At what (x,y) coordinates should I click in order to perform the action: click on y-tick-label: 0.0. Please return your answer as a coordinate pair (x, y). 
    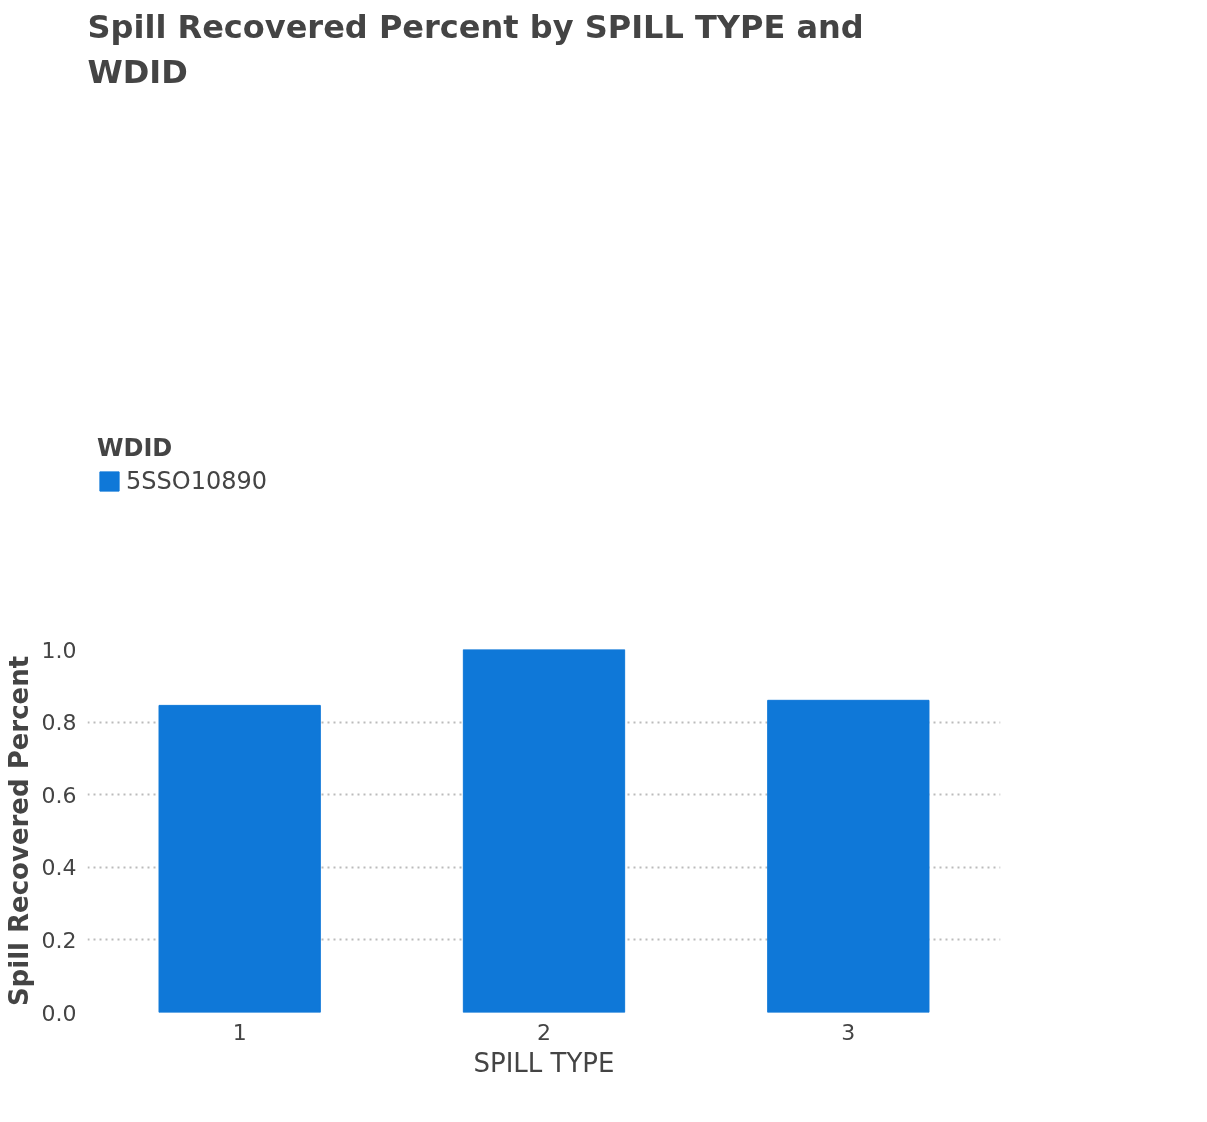
    Looking at the image, I should click on (59, 1013).